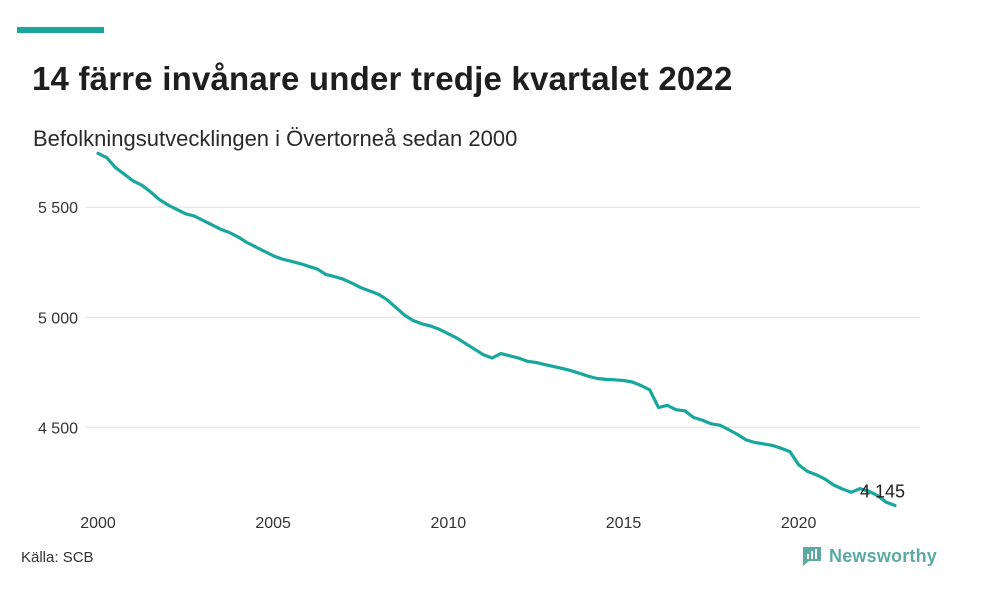  I want to click on source-label: Källa: SCB, so click(57, 557).